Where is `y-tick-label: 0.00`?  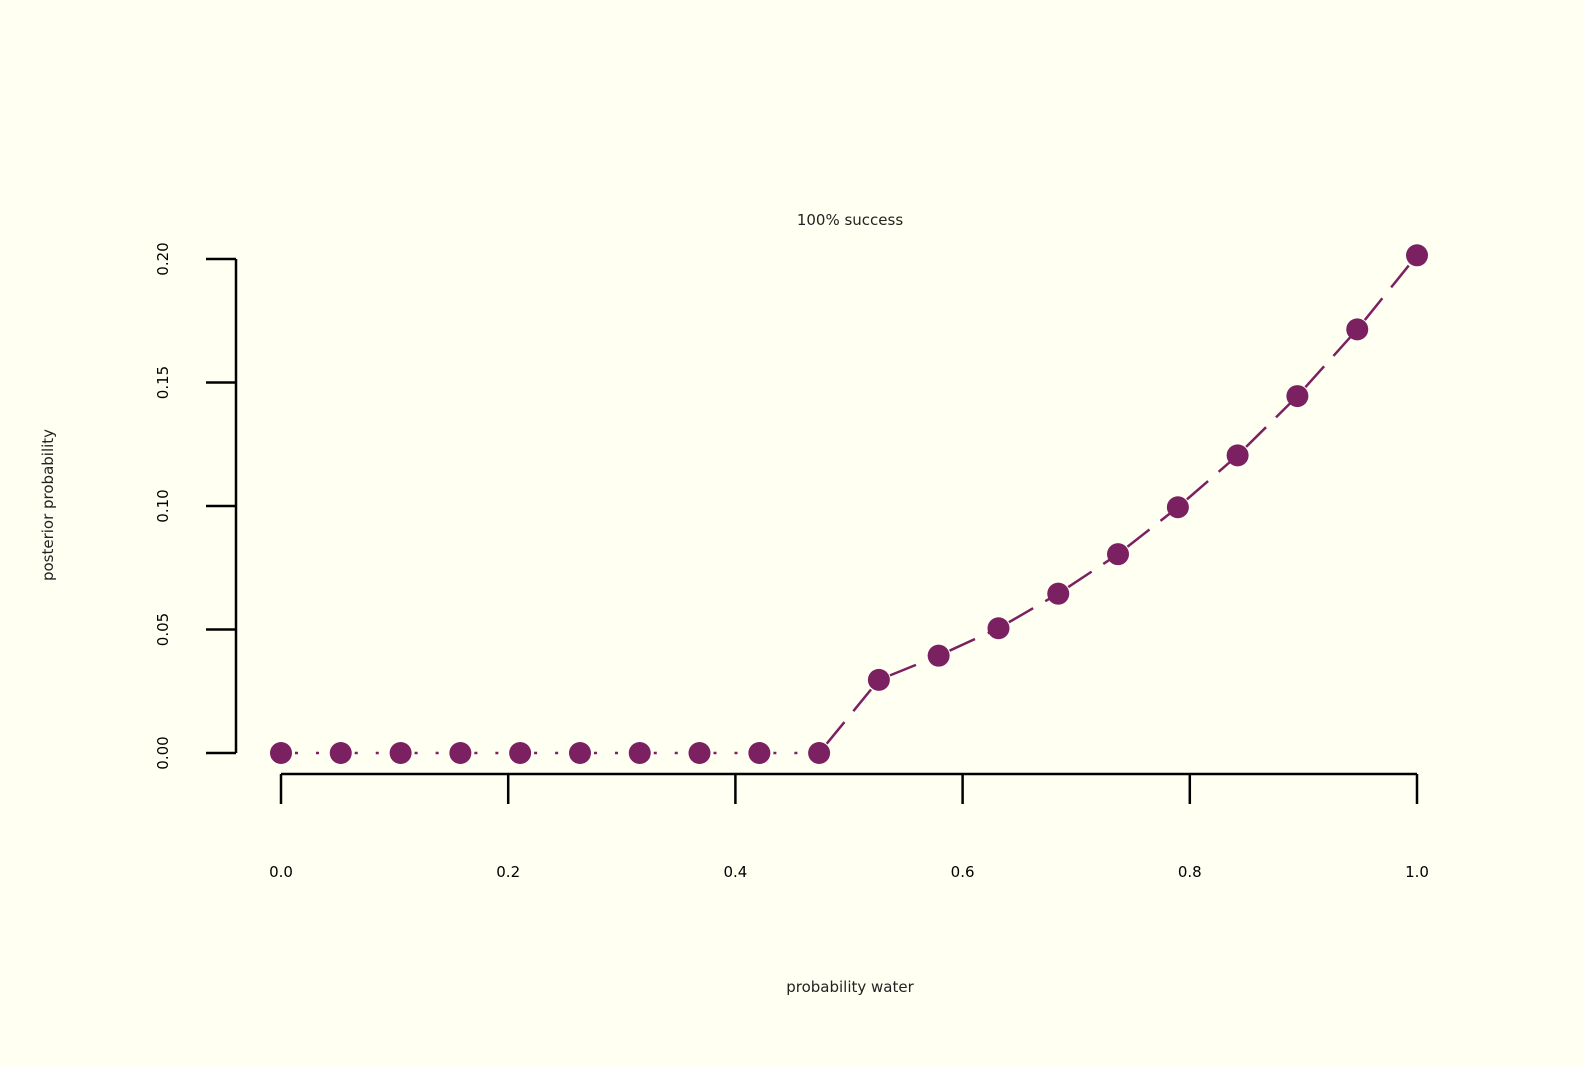
y-tick-label: 0.00 is located at coordinates (163, 752).